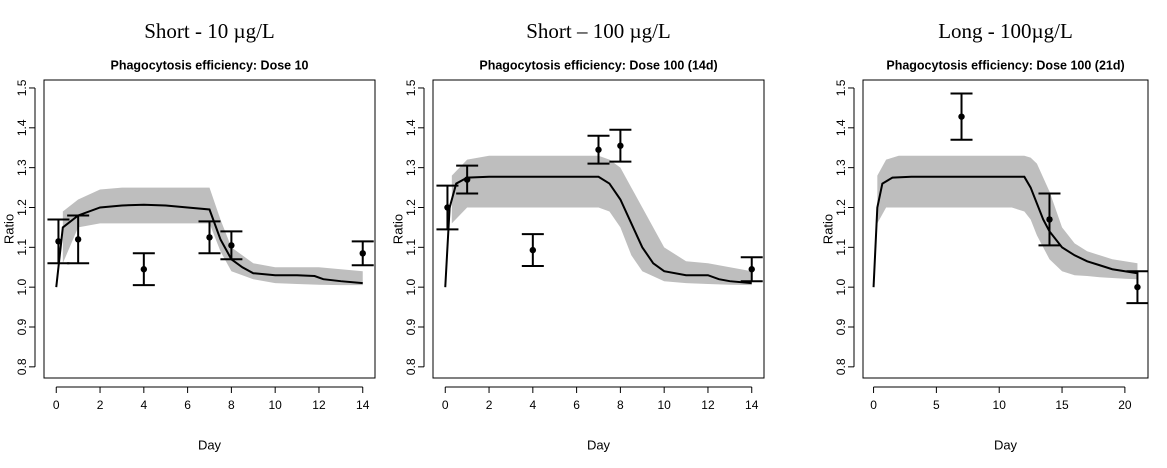  I want to click on x-tick-label: 15, so click(1062, 405).